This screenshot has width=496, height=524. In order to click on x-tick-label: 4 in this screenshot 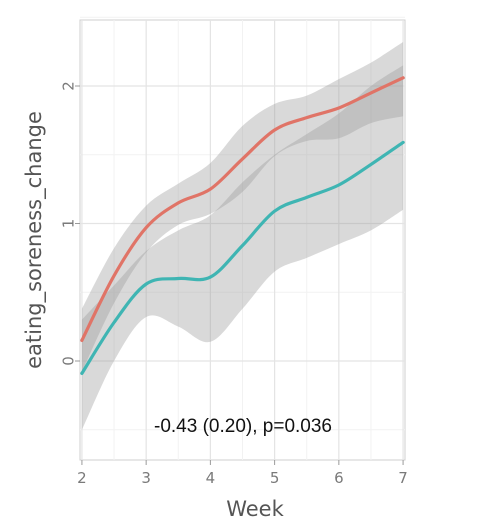, I will do `click(211, 478)`.